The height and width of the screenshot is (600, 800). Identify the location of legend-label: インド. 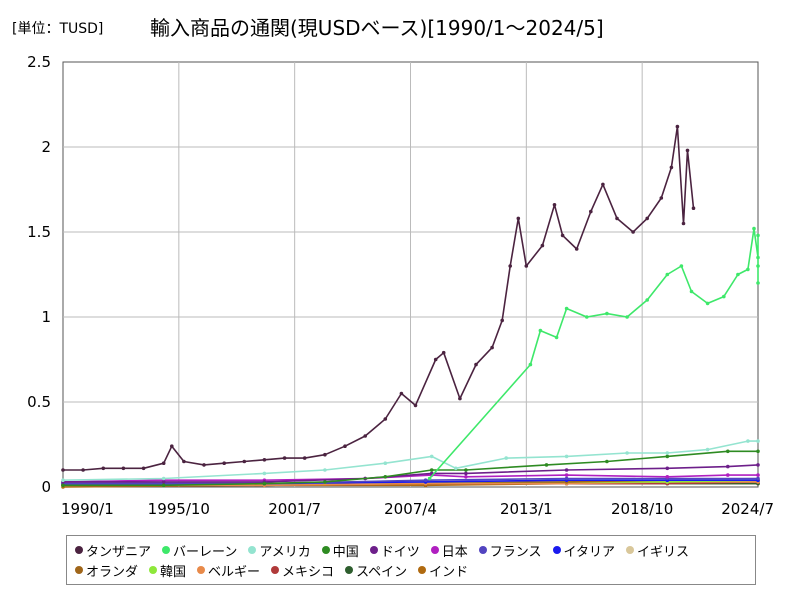
(449, 572).